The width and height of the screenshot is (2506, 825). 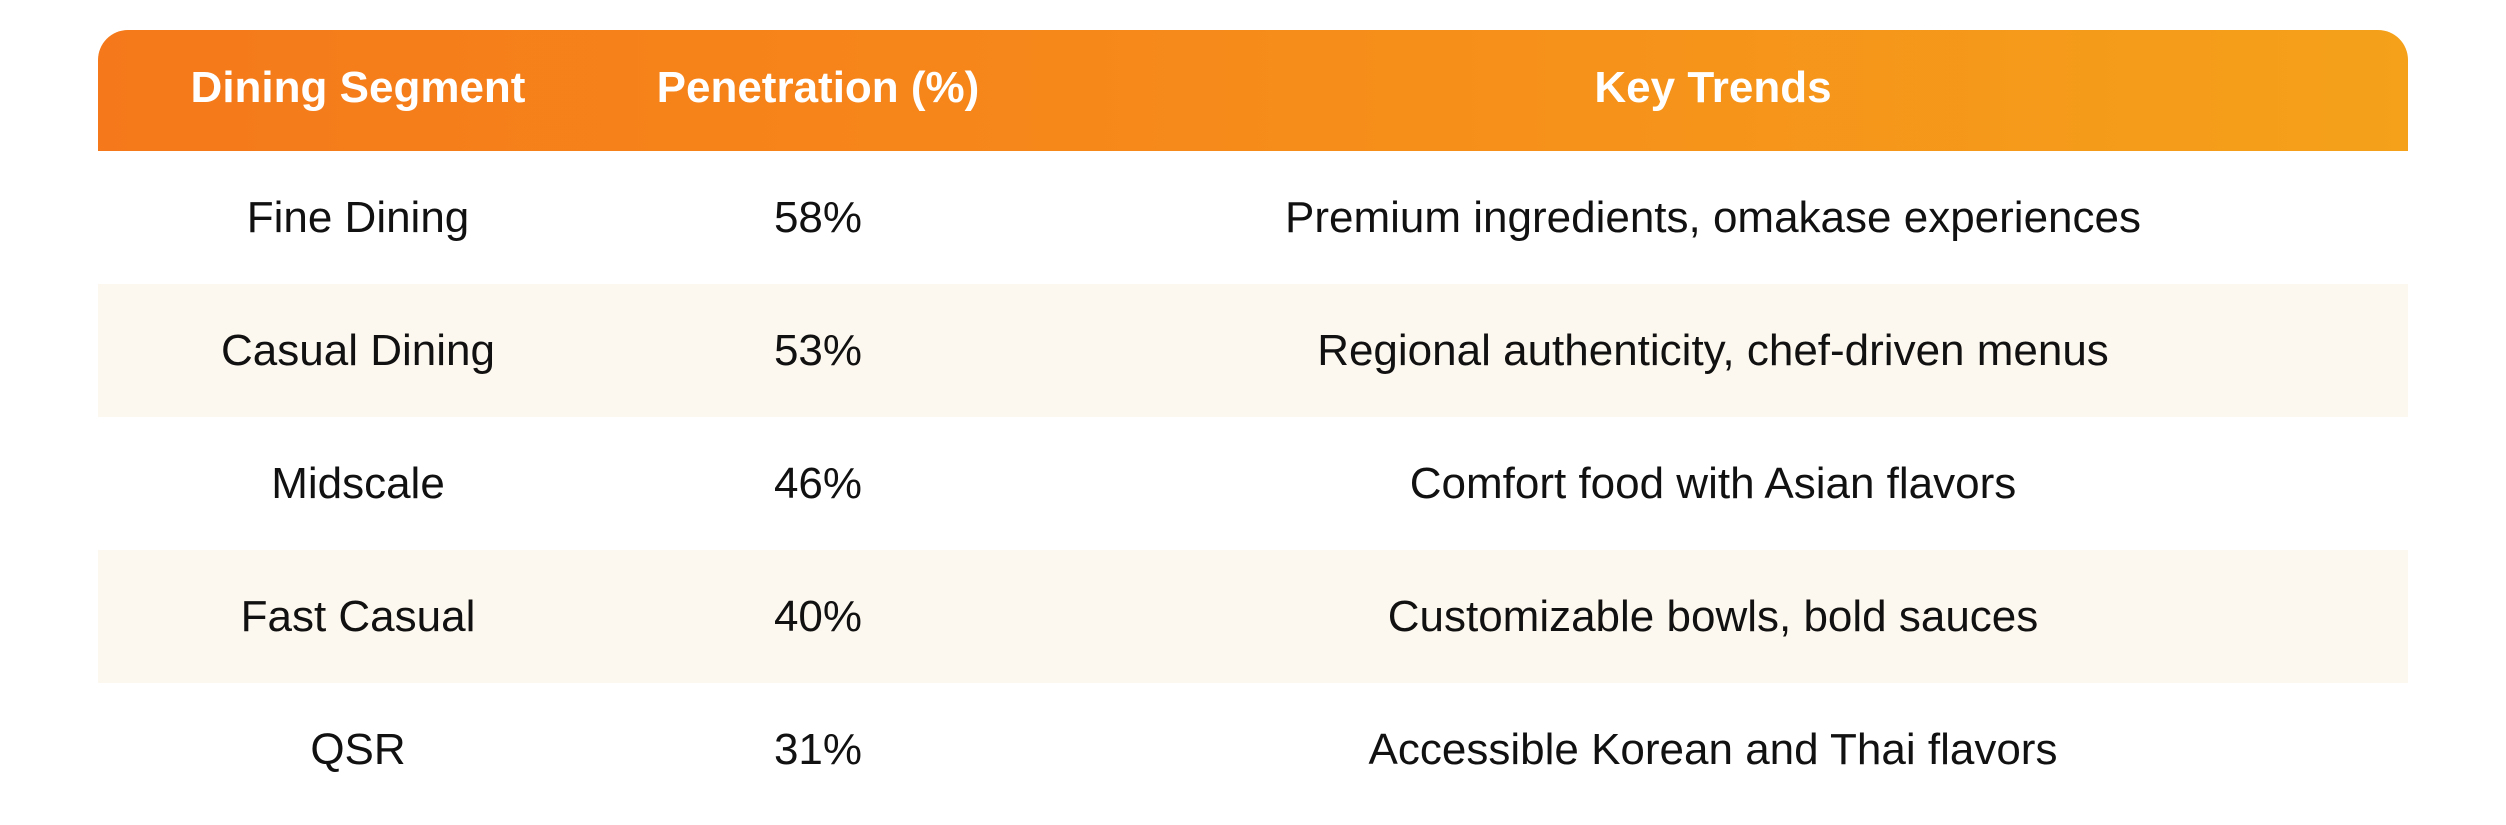 What do you see at coordinates (358, 217) in the screenshot?
I see `segment-cell: Fine Dining` at bounding box center [358, 217].